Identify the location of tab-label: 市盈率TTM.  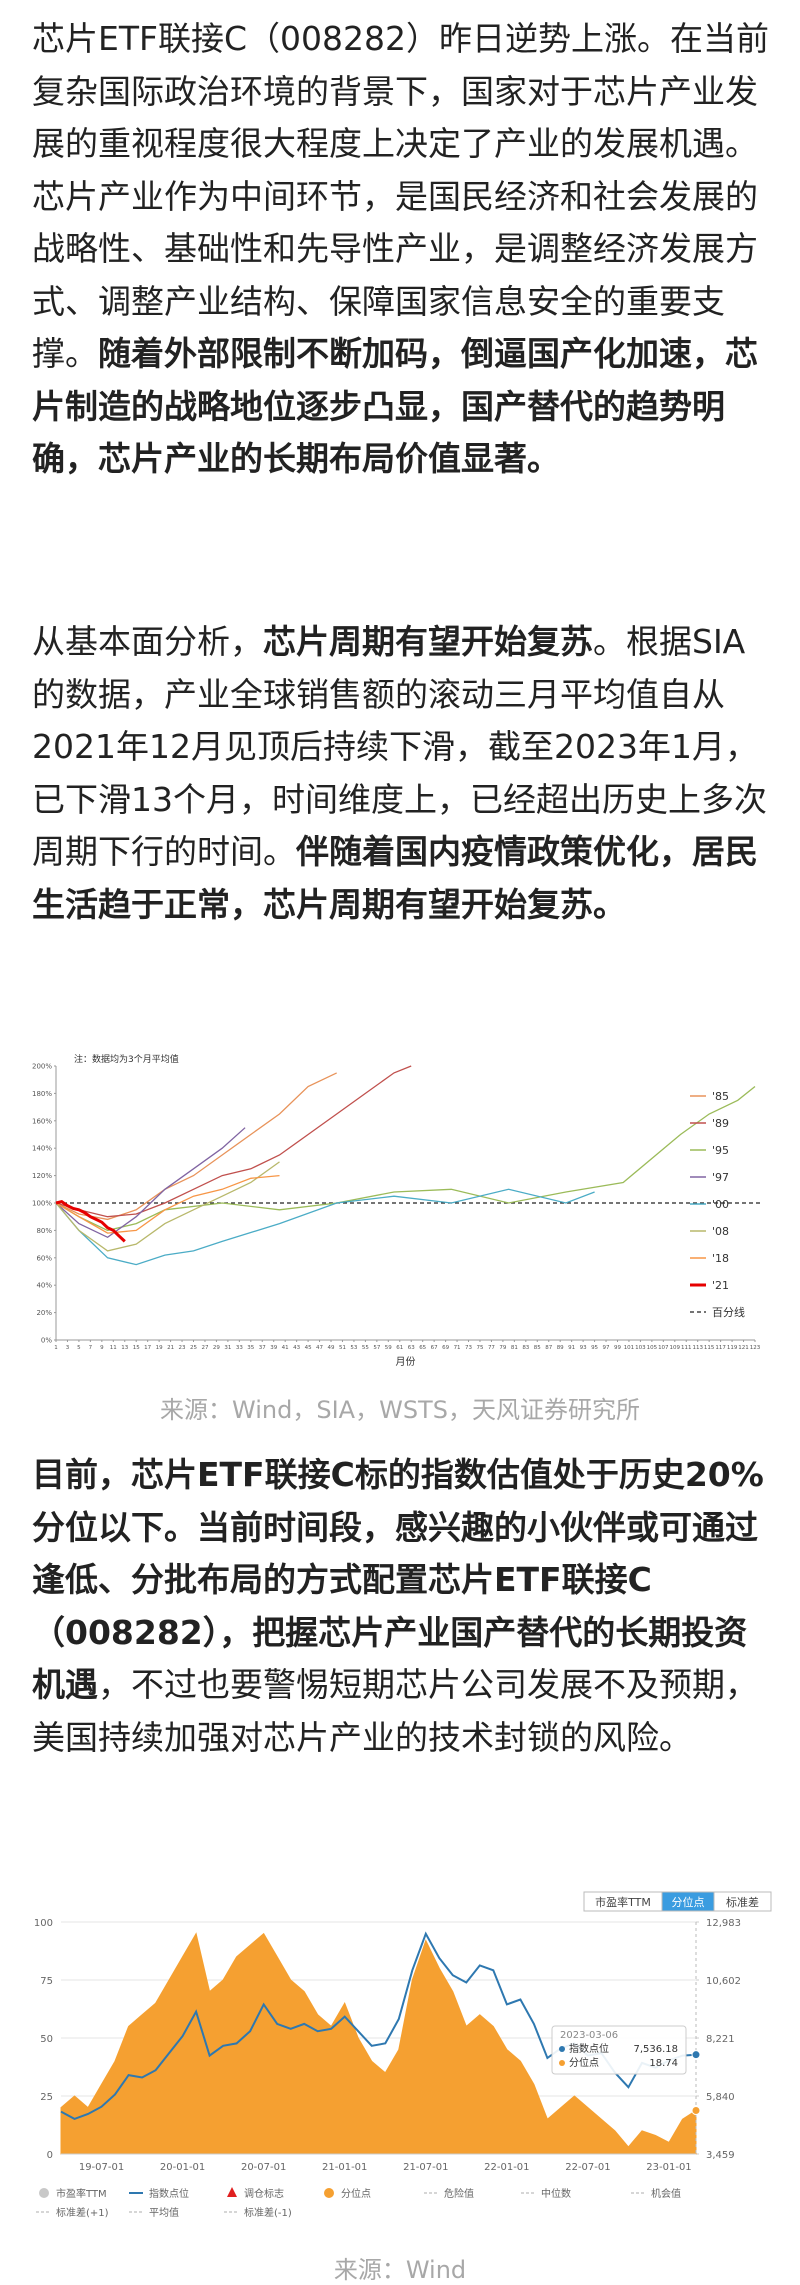
(623, 1902).